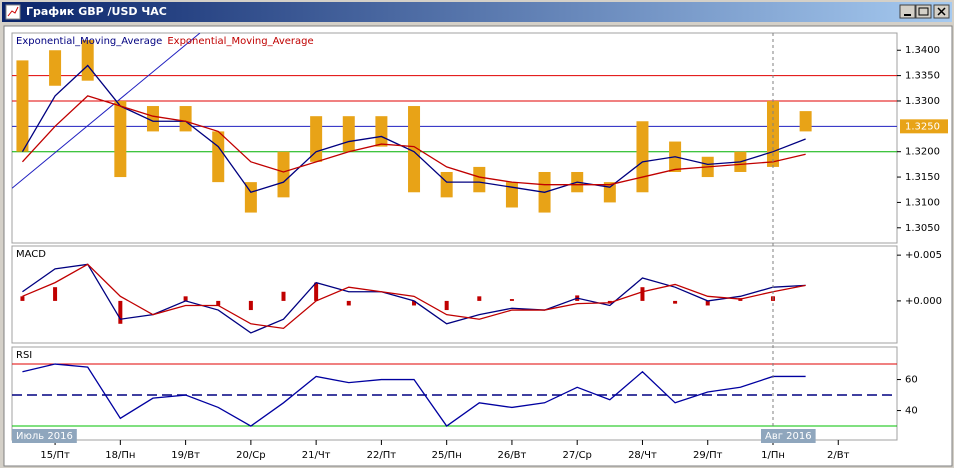  I want to click on y-tick-label: 1.3350, so click(922, 76).